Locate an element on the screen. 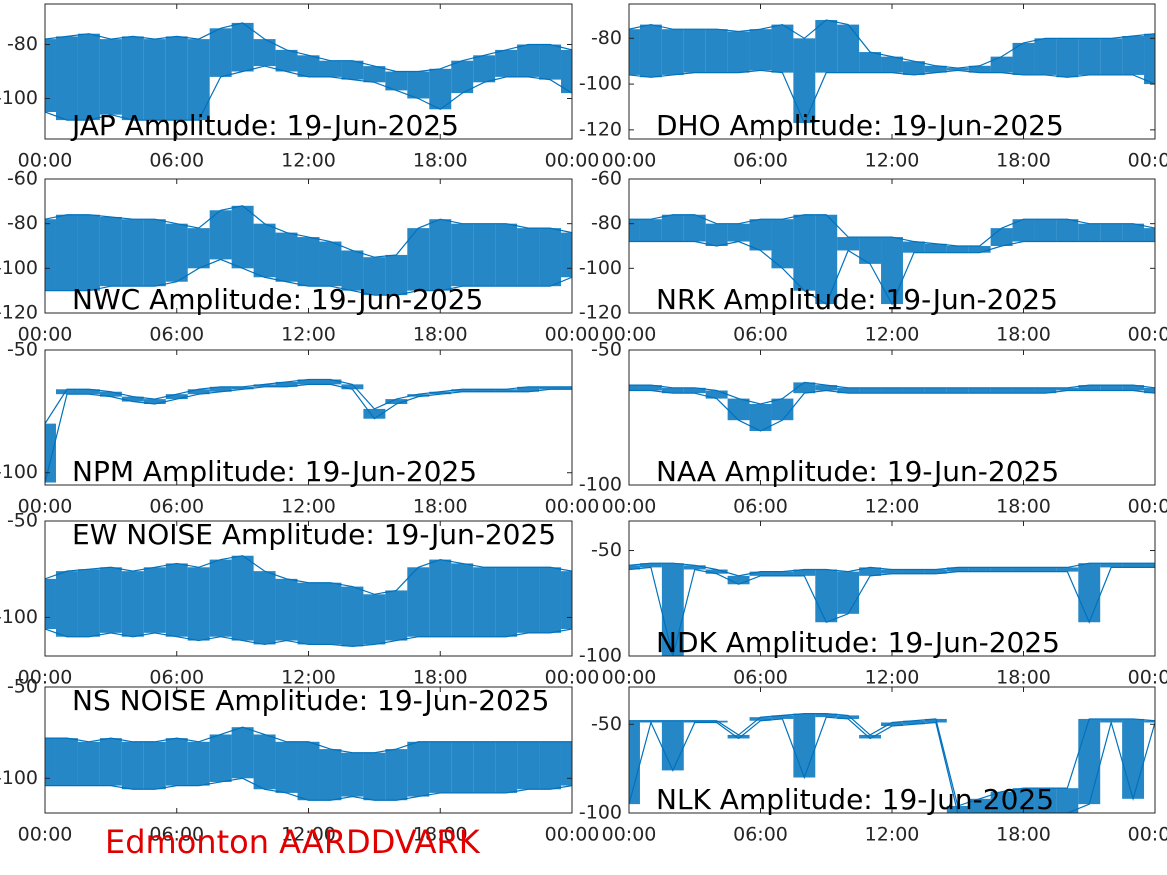 This screenshot has height=875, width=1167. y-tick-label: -80 is located at coordinates (22, 223).